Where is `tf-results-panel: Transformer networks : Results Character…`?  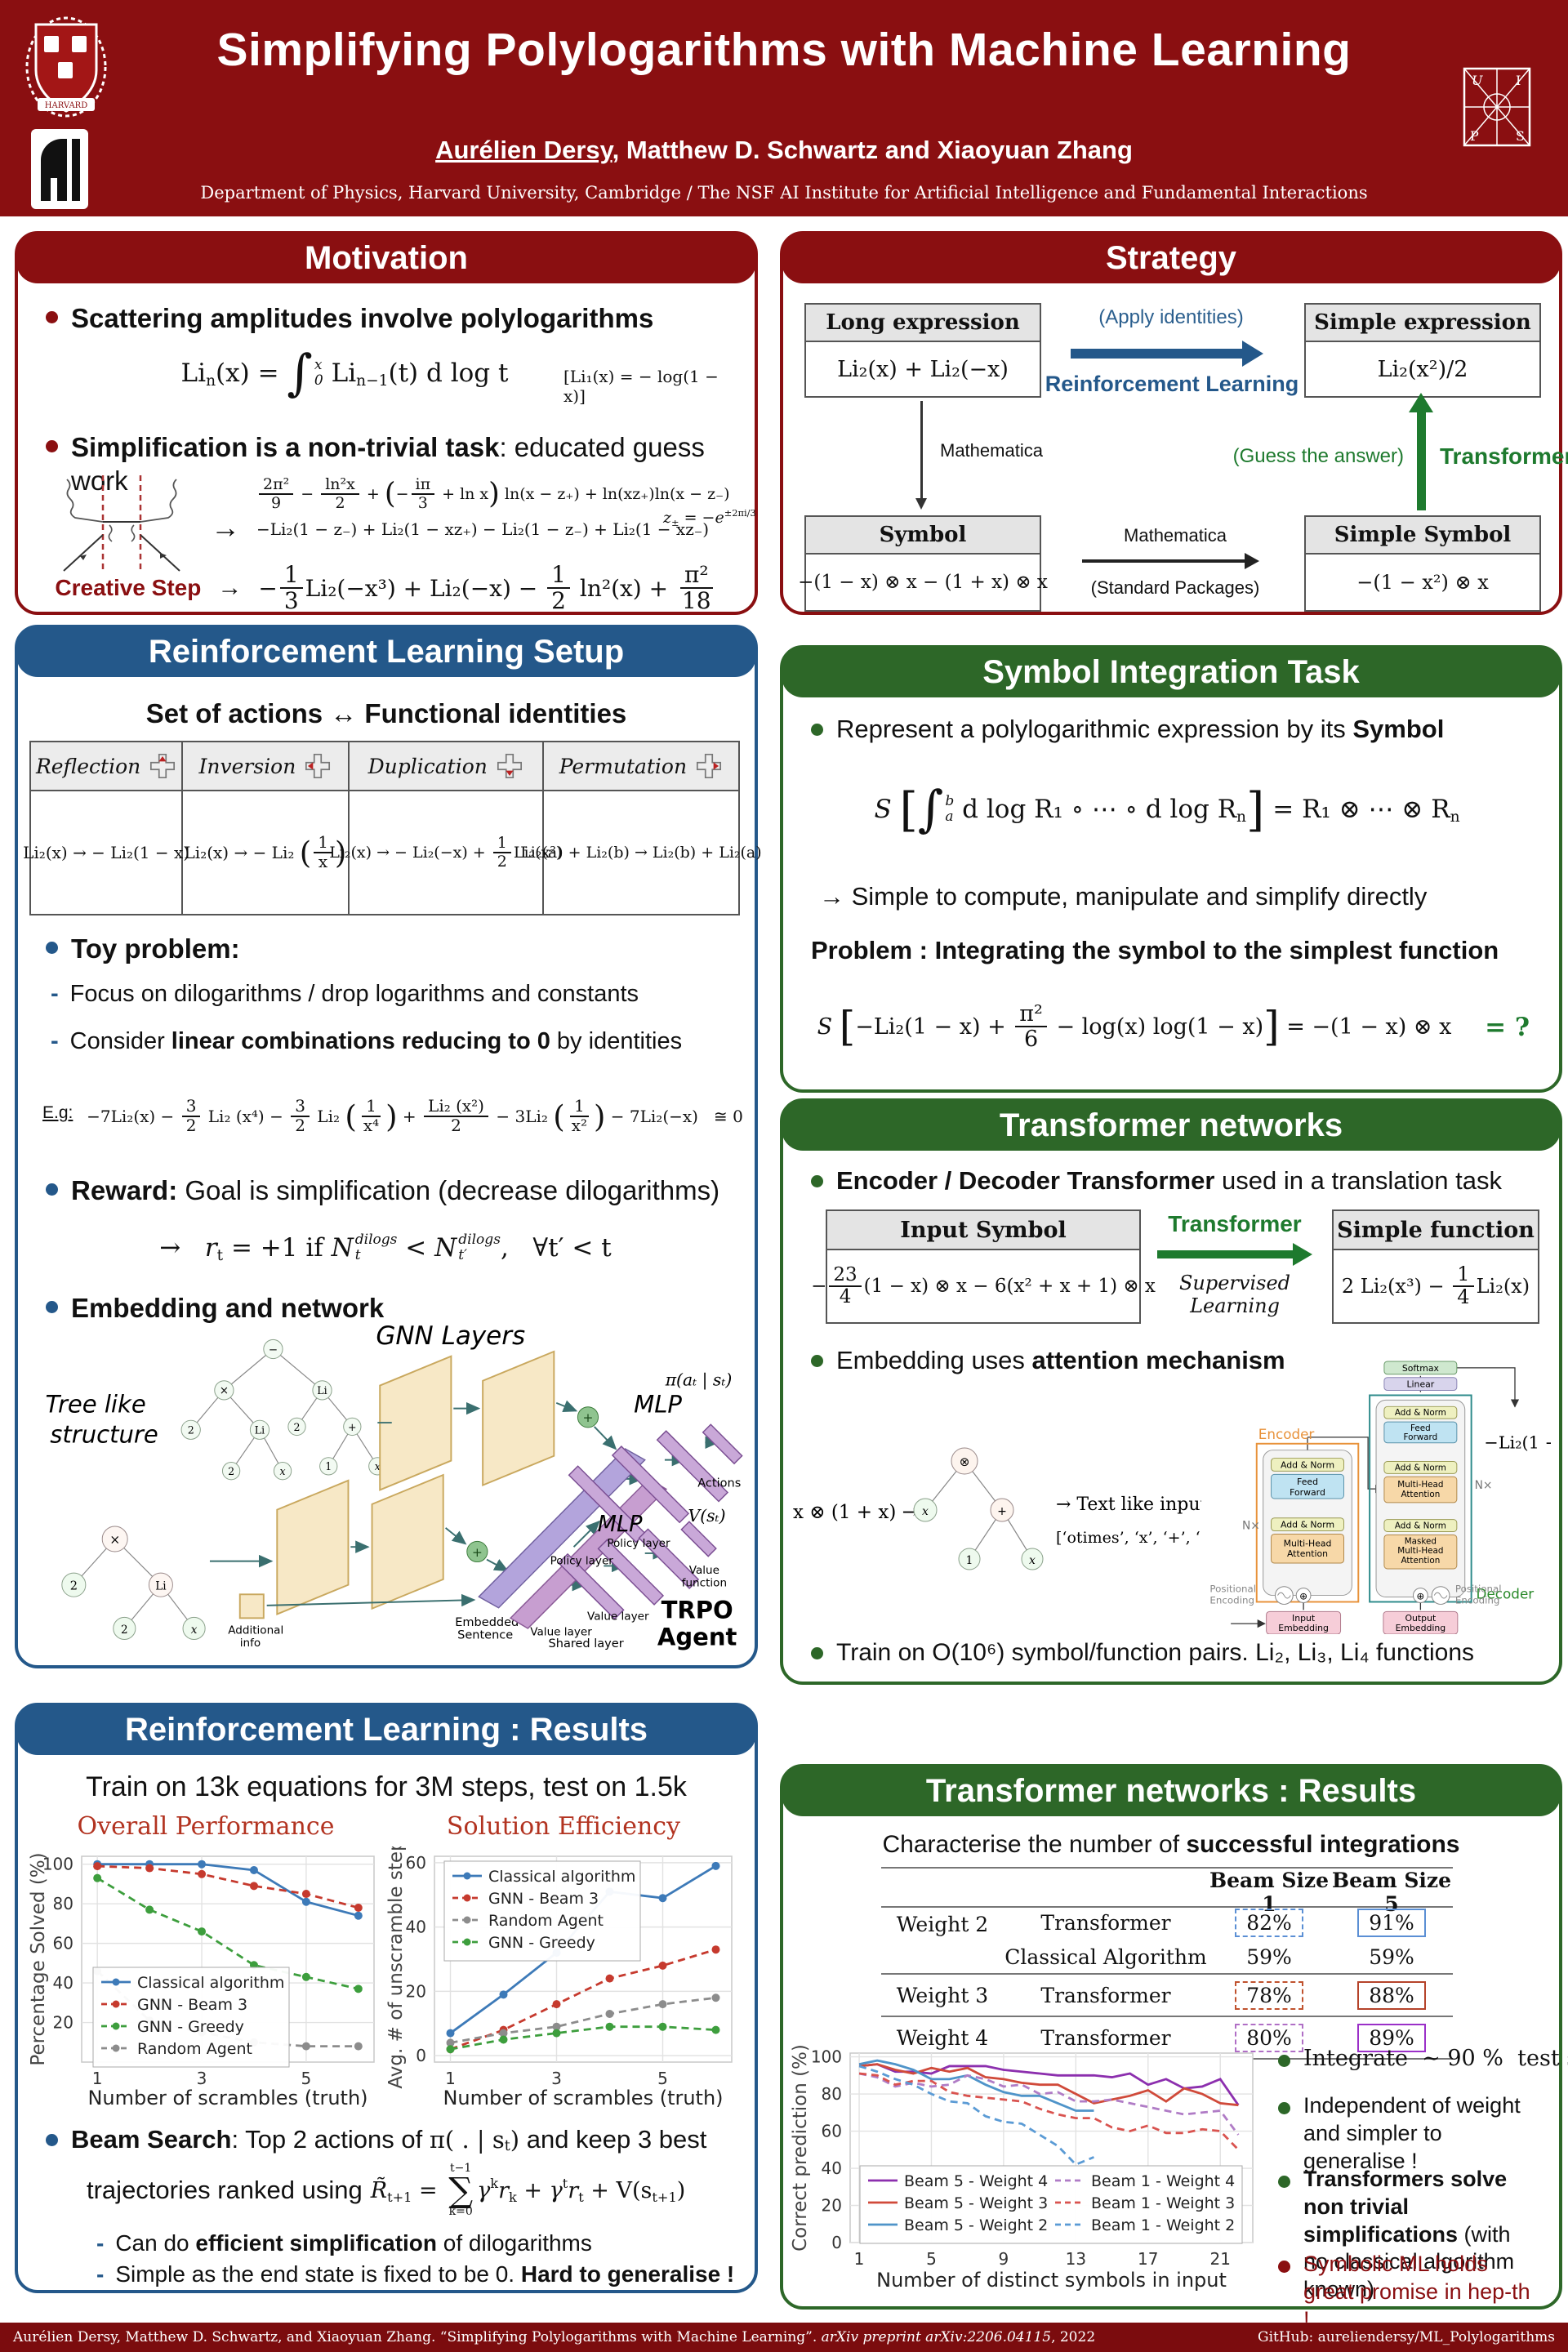 tf-results-panel: Transformer networks : Results Character… is located at coordinates (1174, 2048).